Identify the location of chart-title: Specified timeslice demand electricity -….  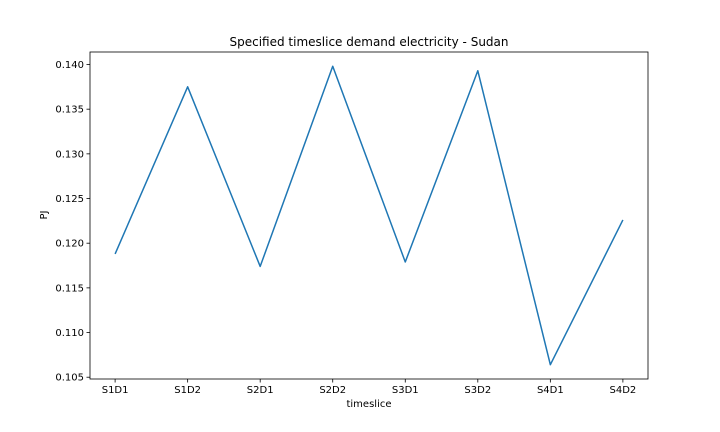
(369, 42).